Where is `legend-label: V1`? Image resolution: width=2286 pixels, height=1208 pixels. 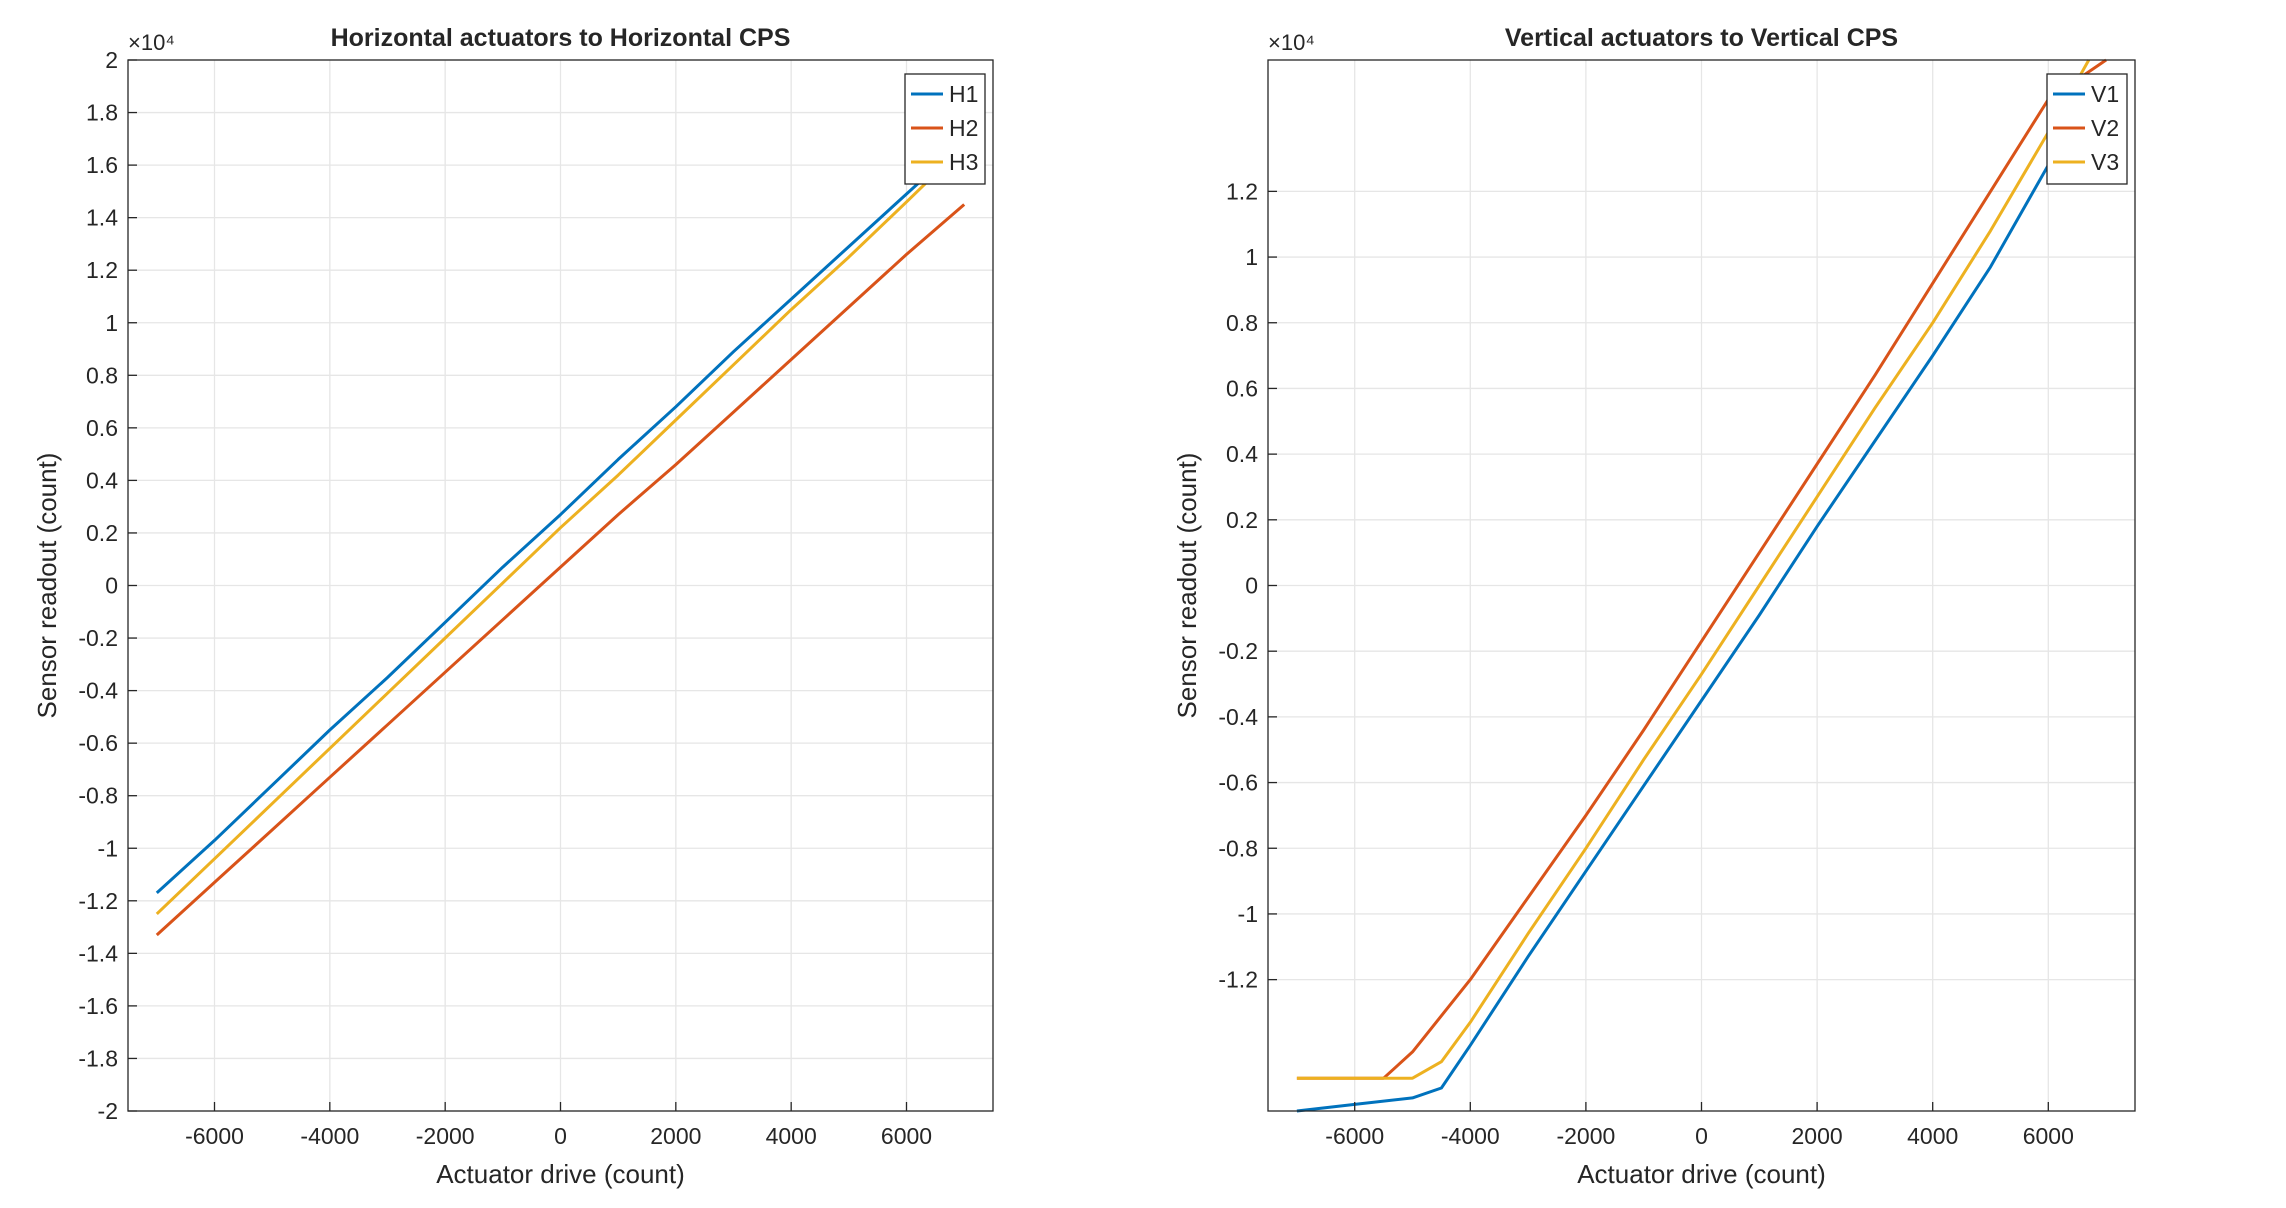 legend-label: V1 is located at coordinates (2105, 94).